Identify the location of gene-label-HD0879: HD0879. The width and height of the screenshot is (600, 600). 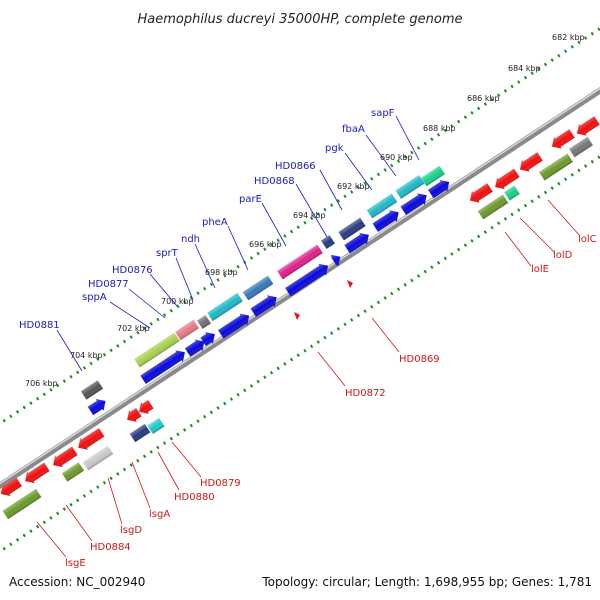
(220, 483).